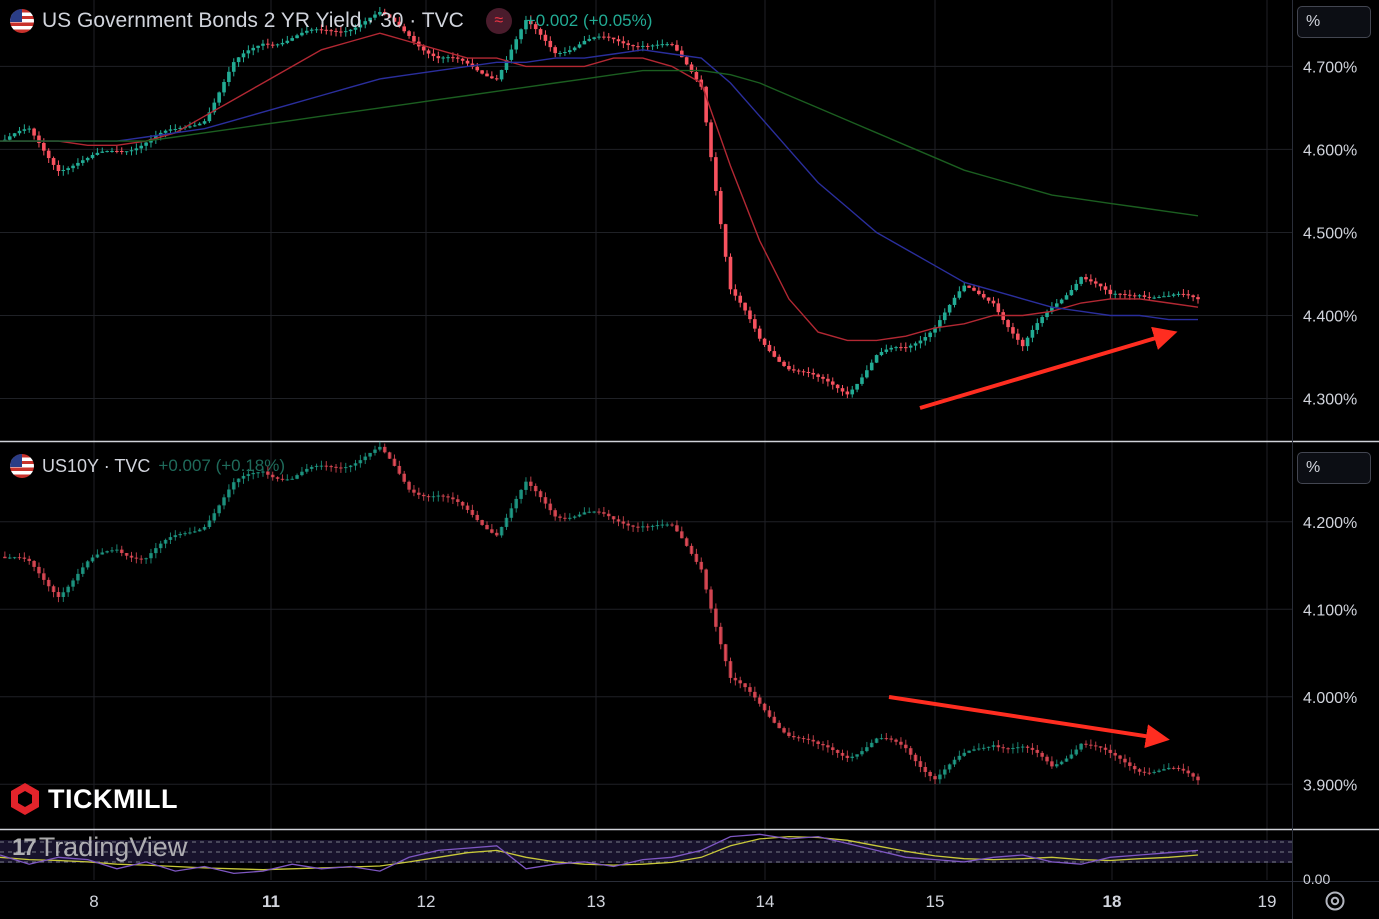 This screenshot has width=1379, height=919. What do you see at coordinates (113, 798) in the screenshot?
I see `tickmill-brand-text: TICKMILL` at bounding box center [113, 798].